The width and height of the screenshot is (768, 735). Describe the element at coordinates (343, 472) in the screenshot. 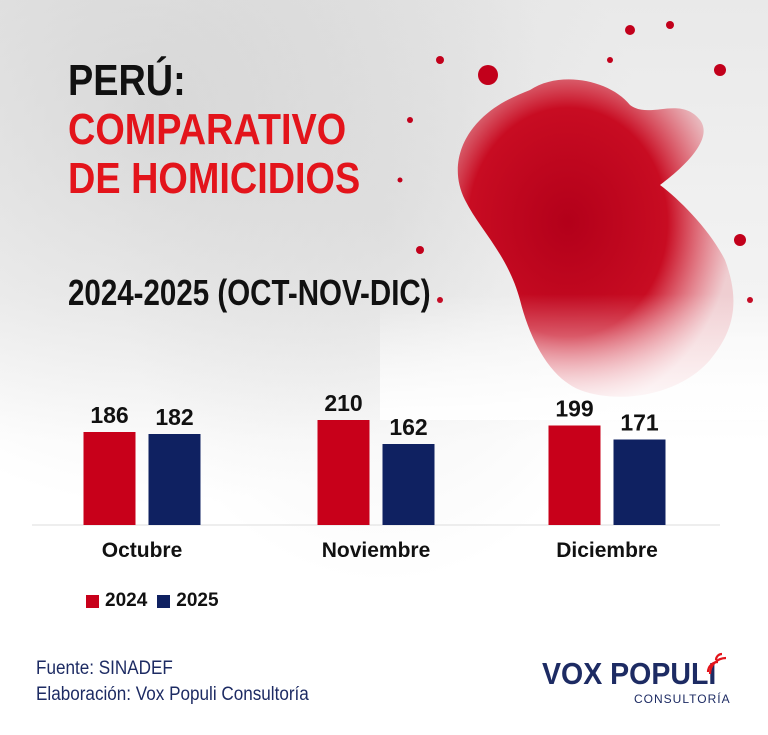

I see `bar-noviembre-2024` at that location.